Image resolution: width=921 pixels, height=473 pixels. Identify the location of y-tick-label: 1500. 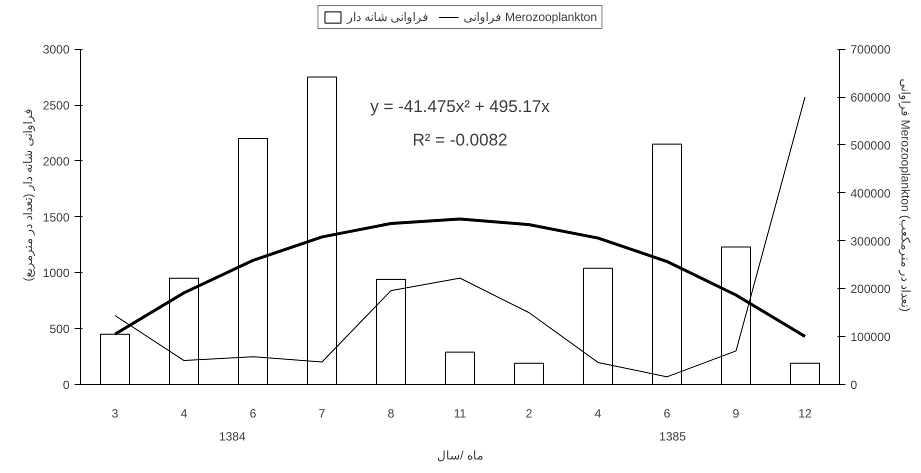
(56, 217).